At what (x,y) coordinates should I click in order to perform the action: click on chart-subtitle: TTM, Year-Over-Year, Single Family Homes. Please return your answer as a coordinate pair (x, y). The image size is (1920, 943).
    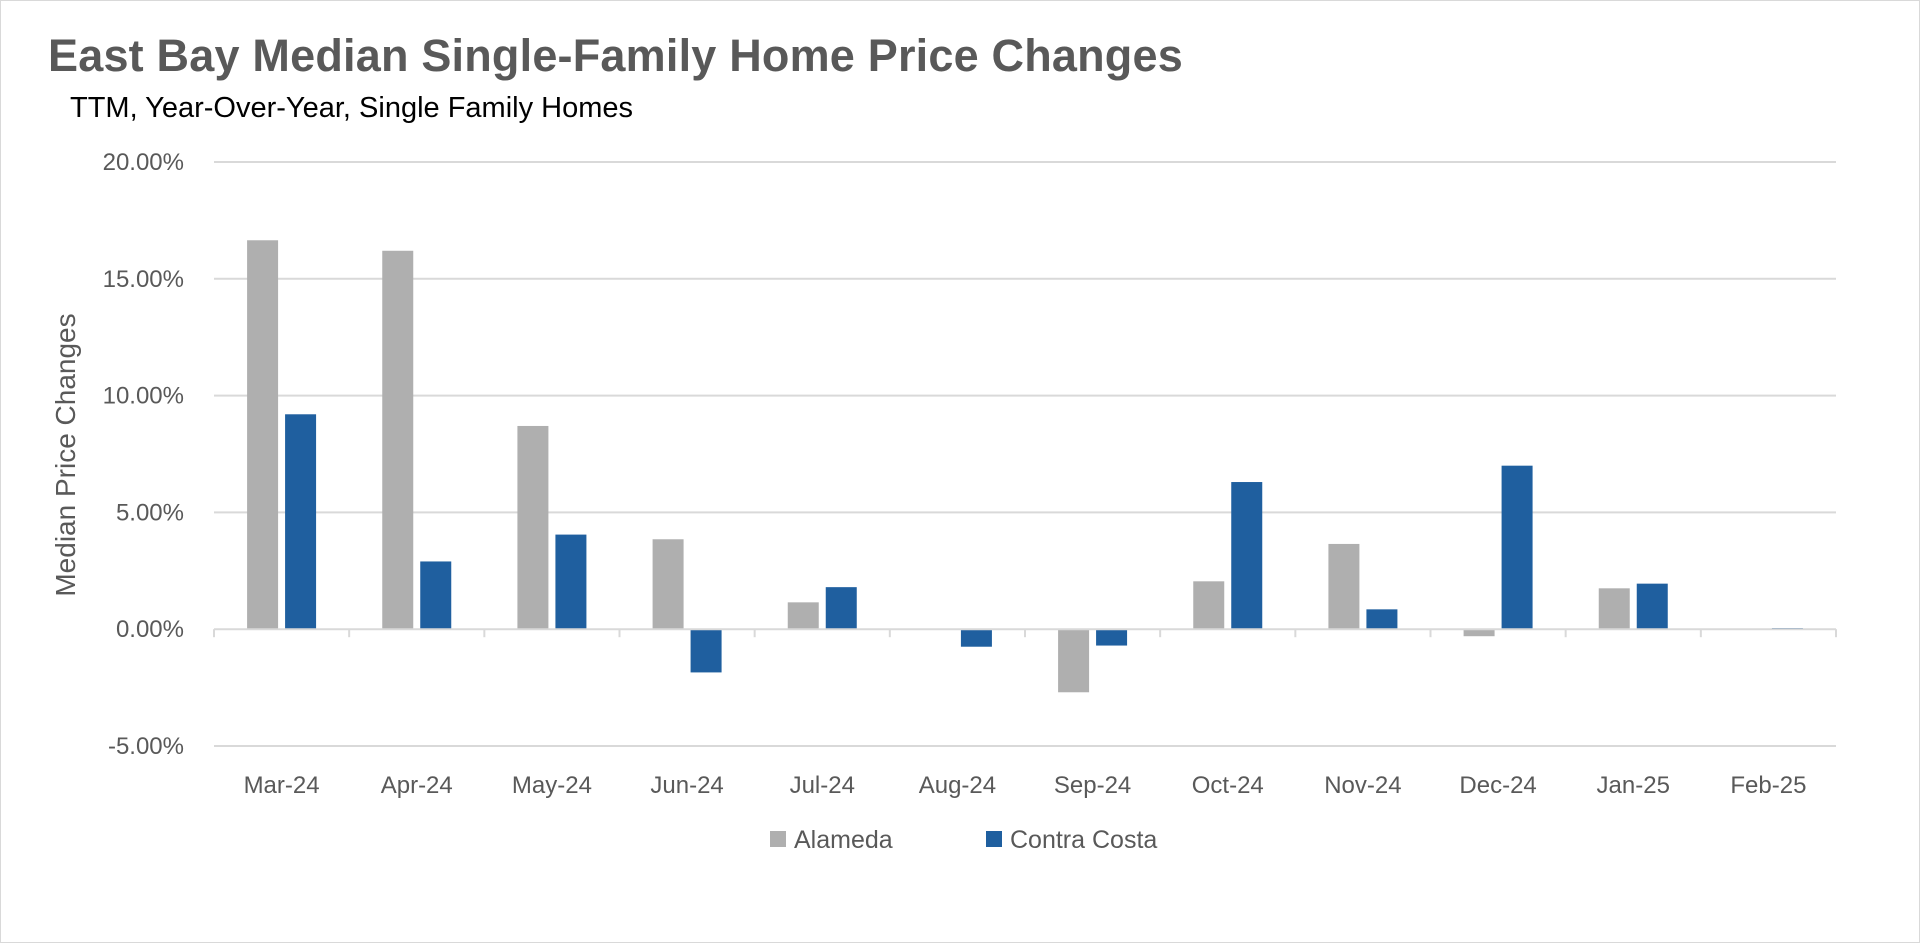
    Looking at the image, I should click on (352, 108).